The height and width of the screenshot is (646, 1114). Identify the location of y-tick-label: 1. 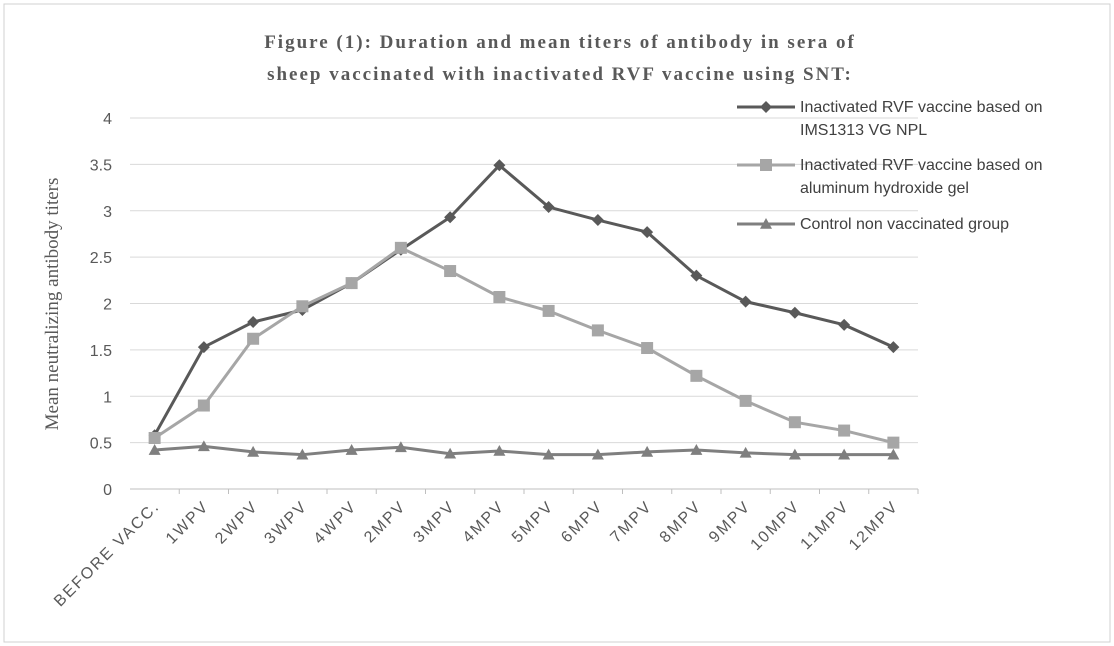
(107, 397).